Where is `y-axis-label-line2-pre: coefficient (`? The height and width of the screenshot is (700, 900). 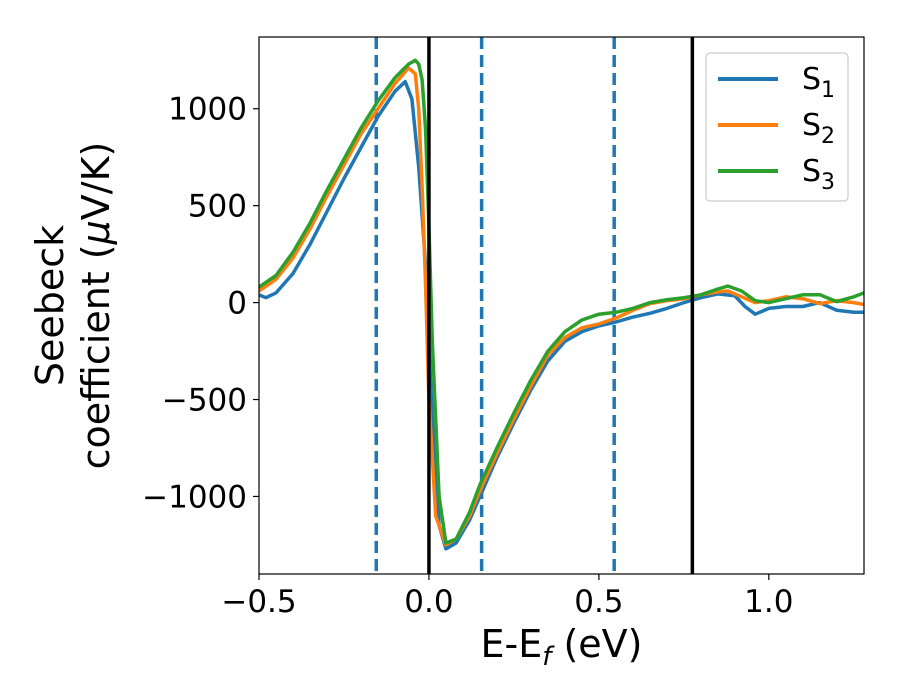
y-axis-label-line2-pre: coefficient ( is located at coordinates (96, 356).